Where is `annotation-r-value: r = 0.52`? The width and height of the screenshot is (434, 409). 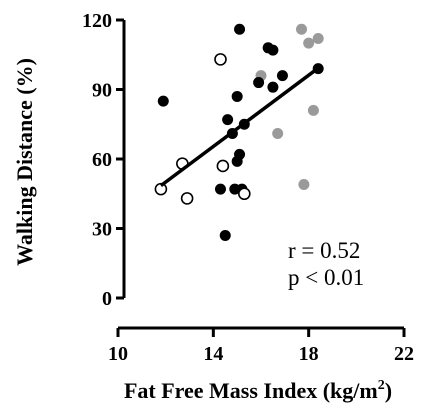 annotation-r-value: r = 0.52 is located at coordinates (324, 250).